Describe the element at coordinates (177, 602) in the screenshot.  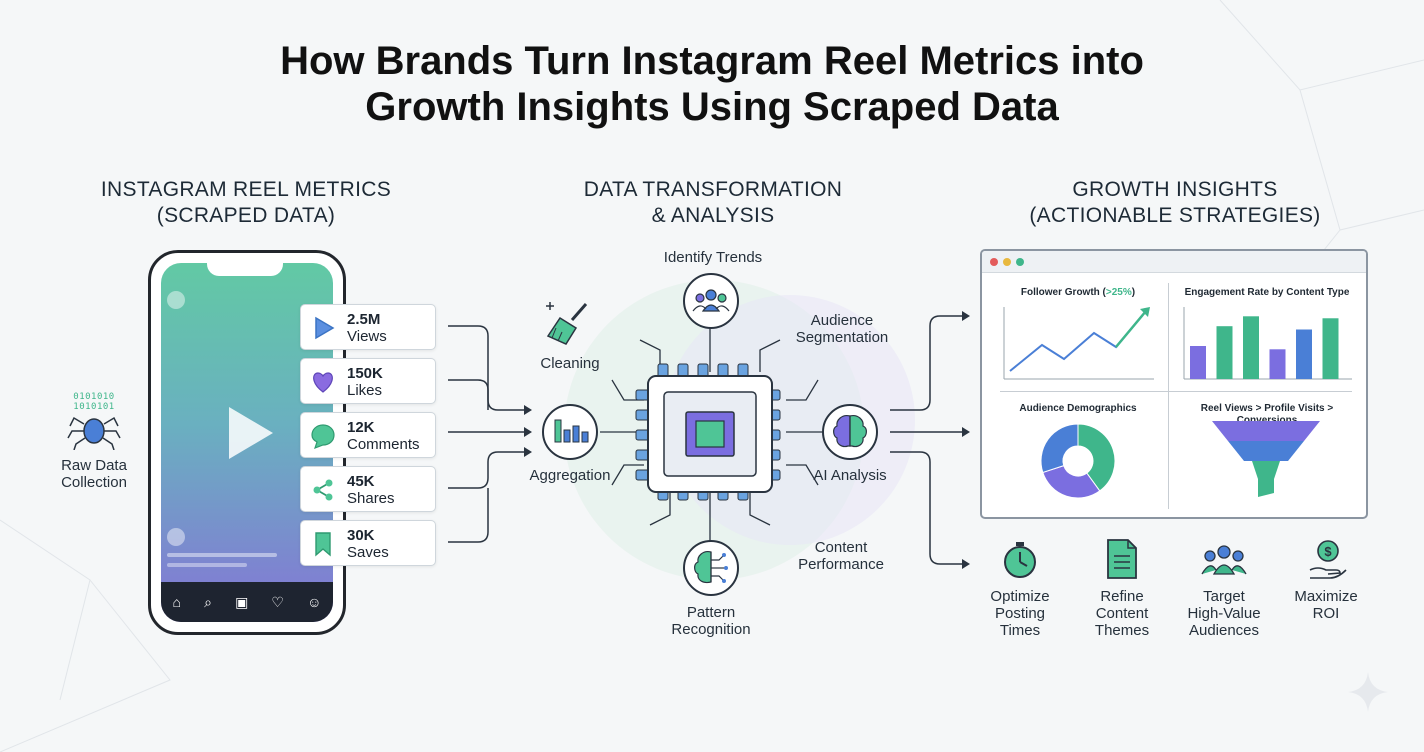
I see `home-icon: ⌂` at that location.